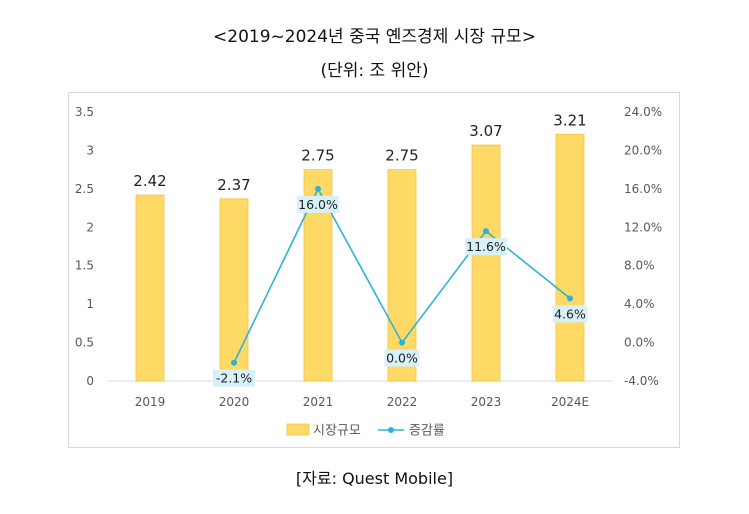  I want to click on legend-bar-label: 시장규모, so click(337, 431).